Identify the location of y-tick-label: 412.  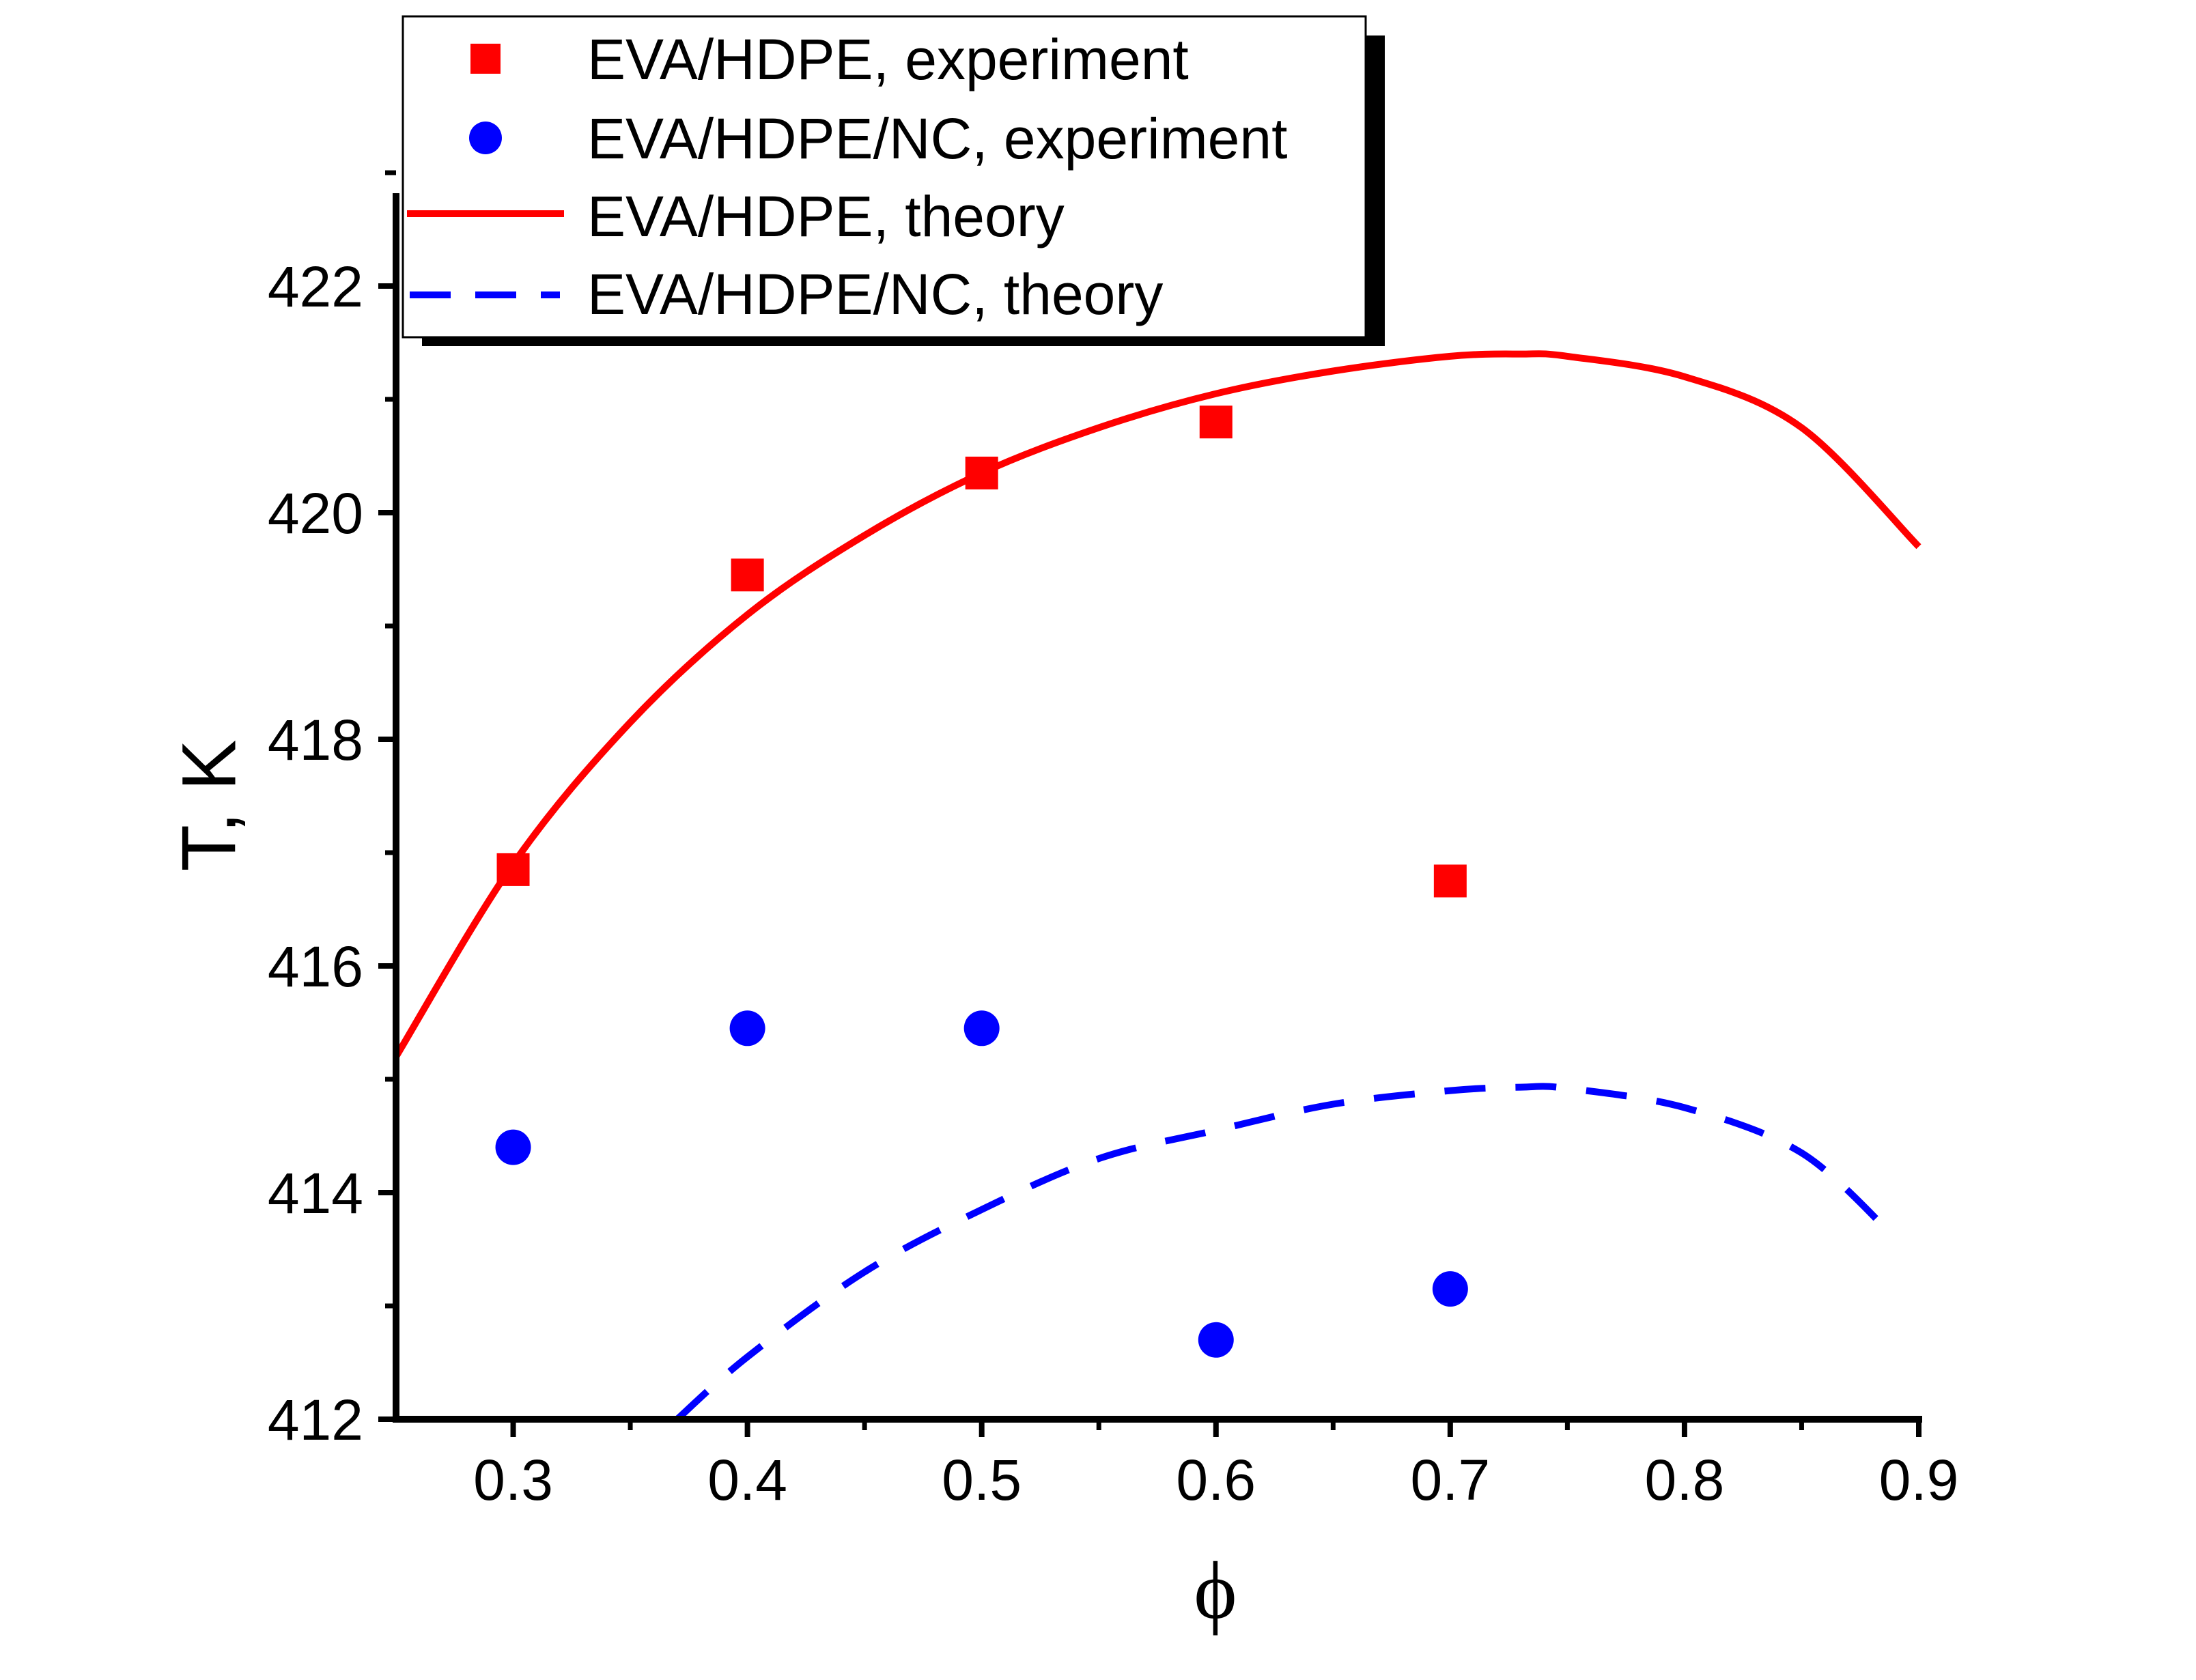
(315, 1420).